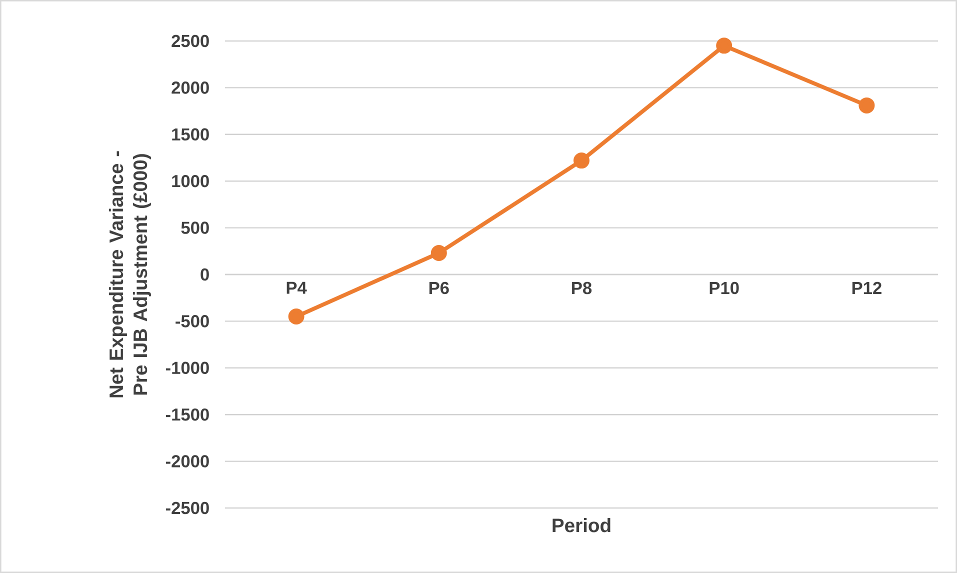  Describe the element at coordinates (439, 288) in the screenshot. I see `x-tick-label: P6` at that location.